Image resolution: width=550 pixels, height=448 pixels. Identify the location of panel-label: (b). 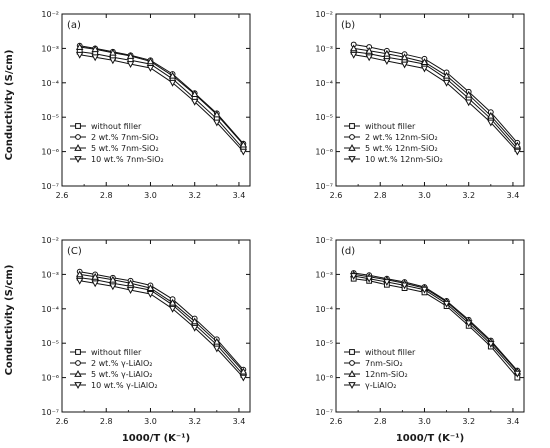
(348, 25).